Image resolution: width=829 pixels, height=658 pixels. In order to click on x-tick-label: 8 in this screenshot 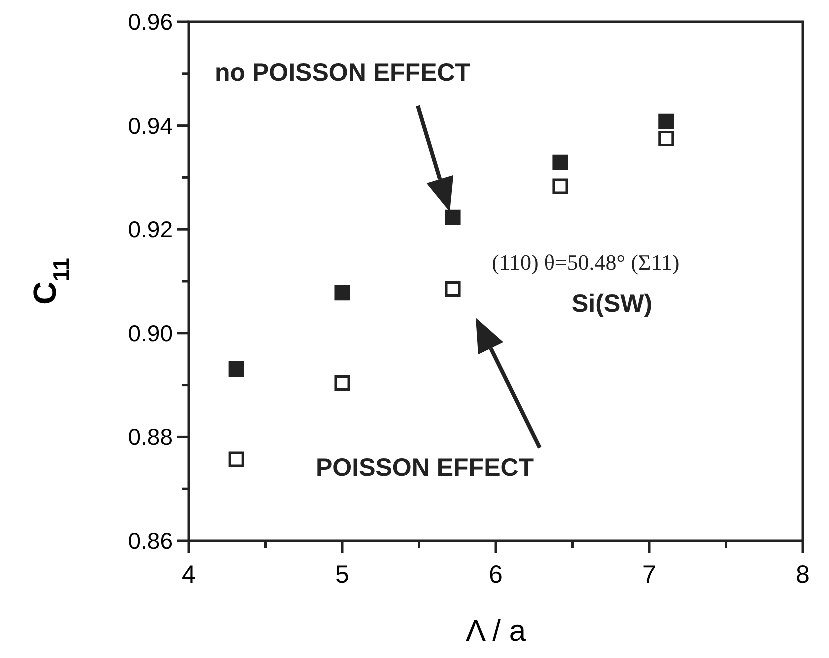, I will do `click(803, 575)`.